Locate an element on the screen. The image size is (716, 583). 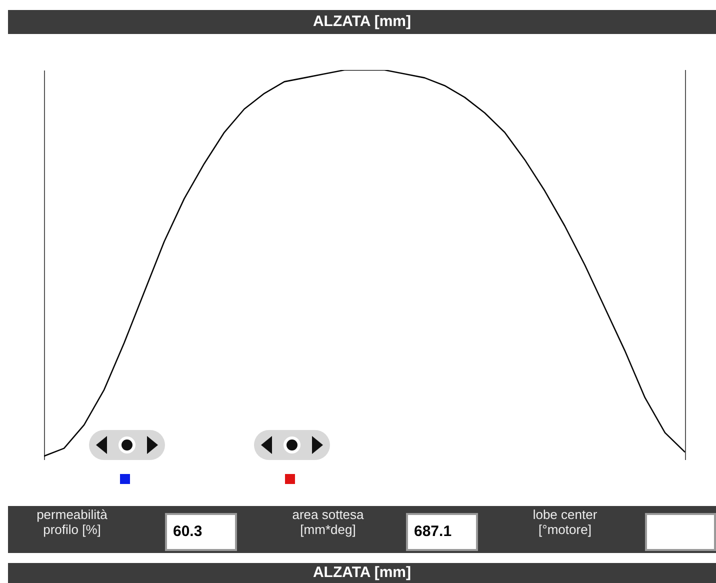
text: 687.1 is located at coordinates (442, 532).